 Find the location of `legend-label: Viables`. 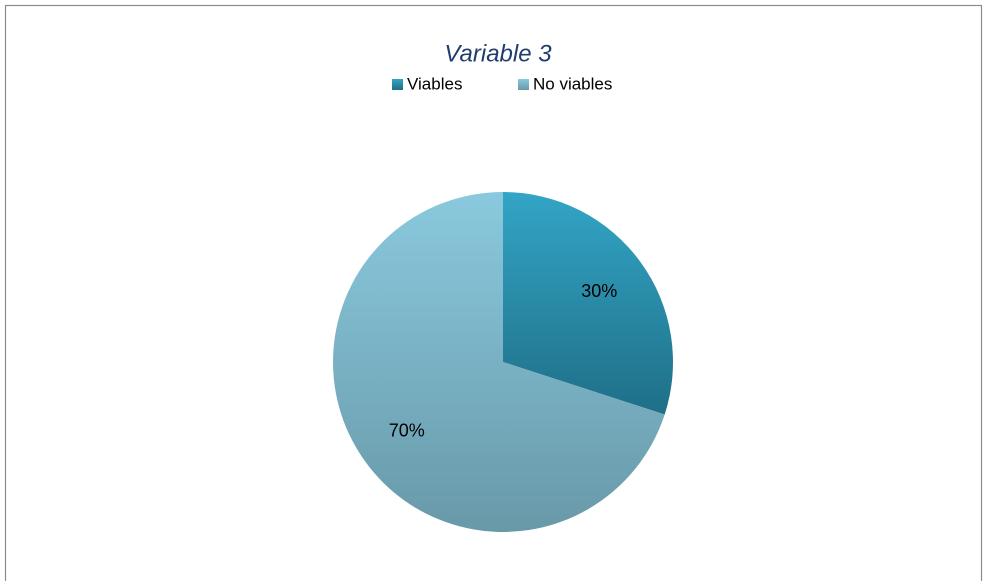

legend-label: Viables is located at coordinates (434, 83).